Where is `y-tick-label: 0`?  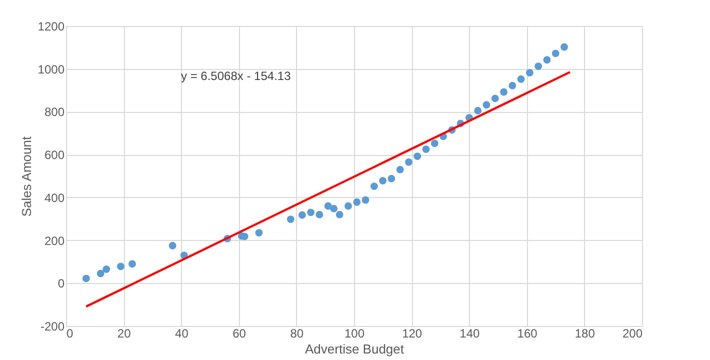 y-tick-label: 0 is located at coordinates (61, 283).